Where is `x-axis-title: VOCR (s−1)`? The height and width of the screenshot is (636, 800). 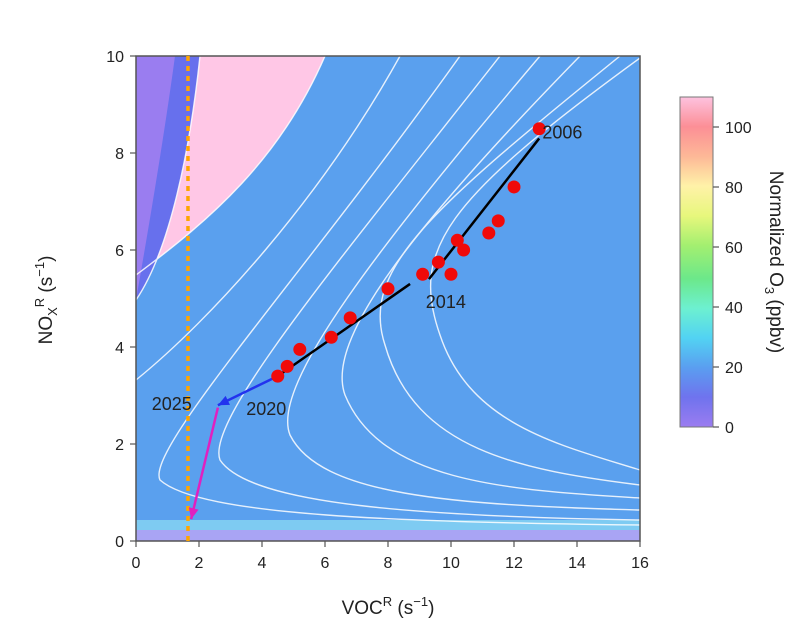 x-axis-title: VOCR (s−1) is located at coordinates (388, 606).